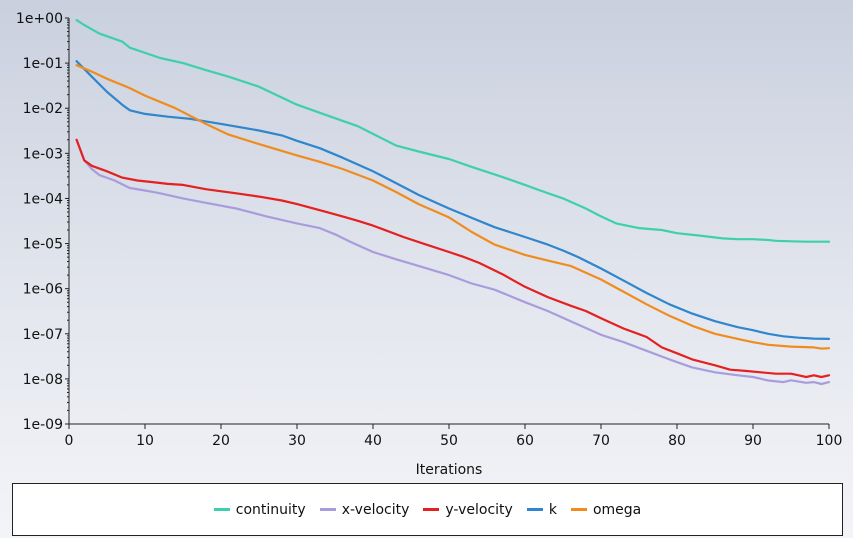 Image resolution: width=853 pixels, height=538 pixels. What do you see at coordinates (221, 441) in the screenshot?
I see `x-tick-label: 20` at bounding box center [221, 441].